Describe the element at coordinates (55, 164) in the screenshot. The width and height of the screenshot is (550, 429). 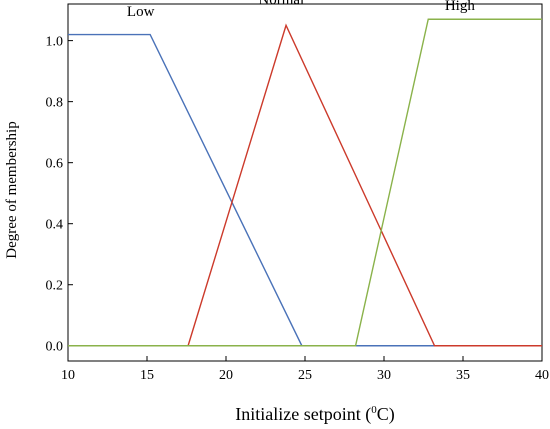
I see `y-tick-label: 0.6` at that location.